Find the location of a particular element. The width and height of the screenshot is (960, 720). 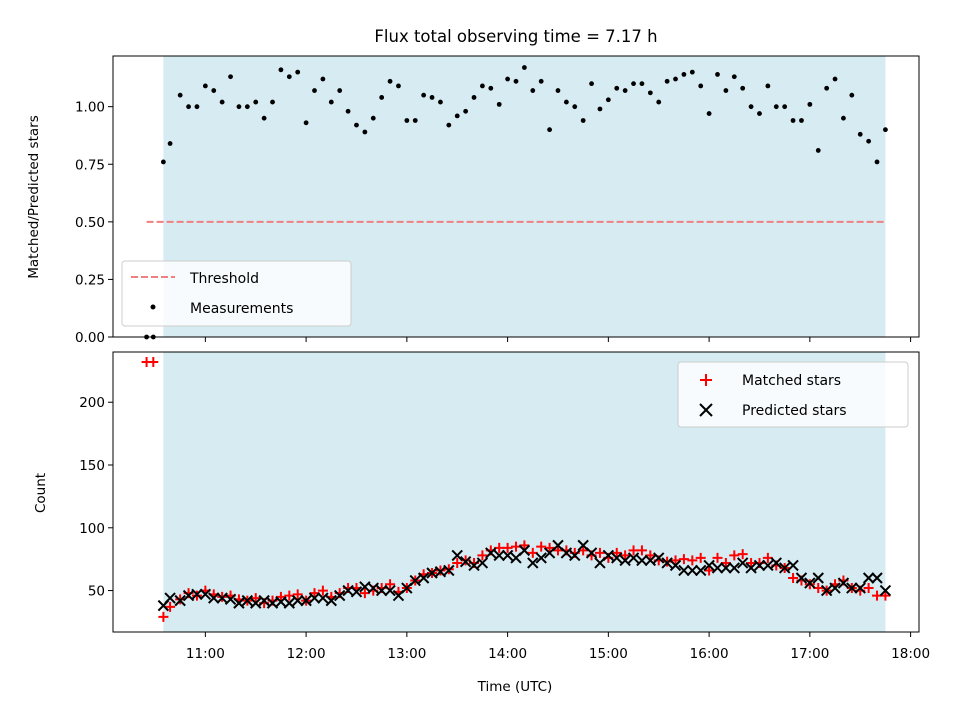

top-y-tick-label: 0.75 is located at coordinates (90, 165).